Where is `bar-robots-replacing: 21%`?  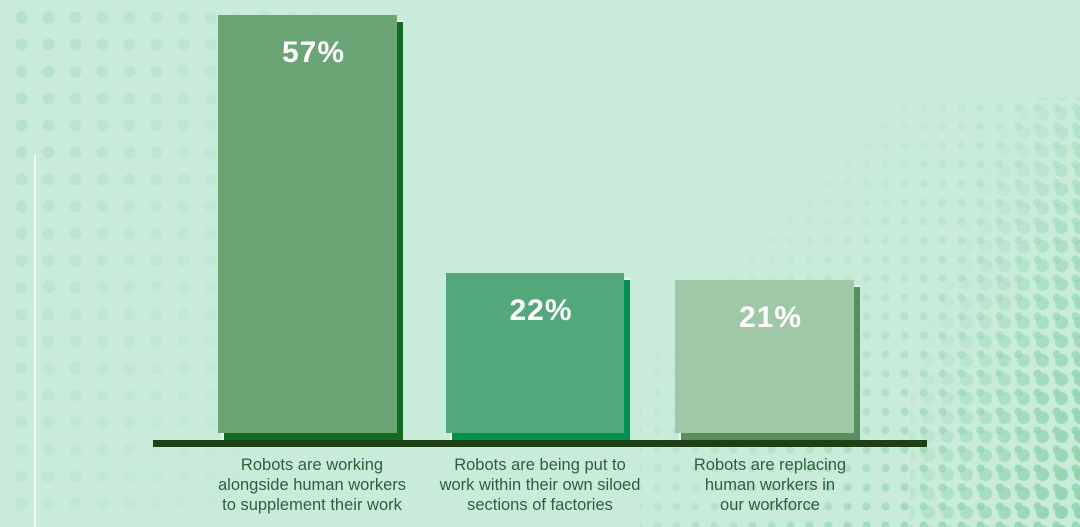
bar-robots-replacing: 21% is located at coordinates (767, 360).